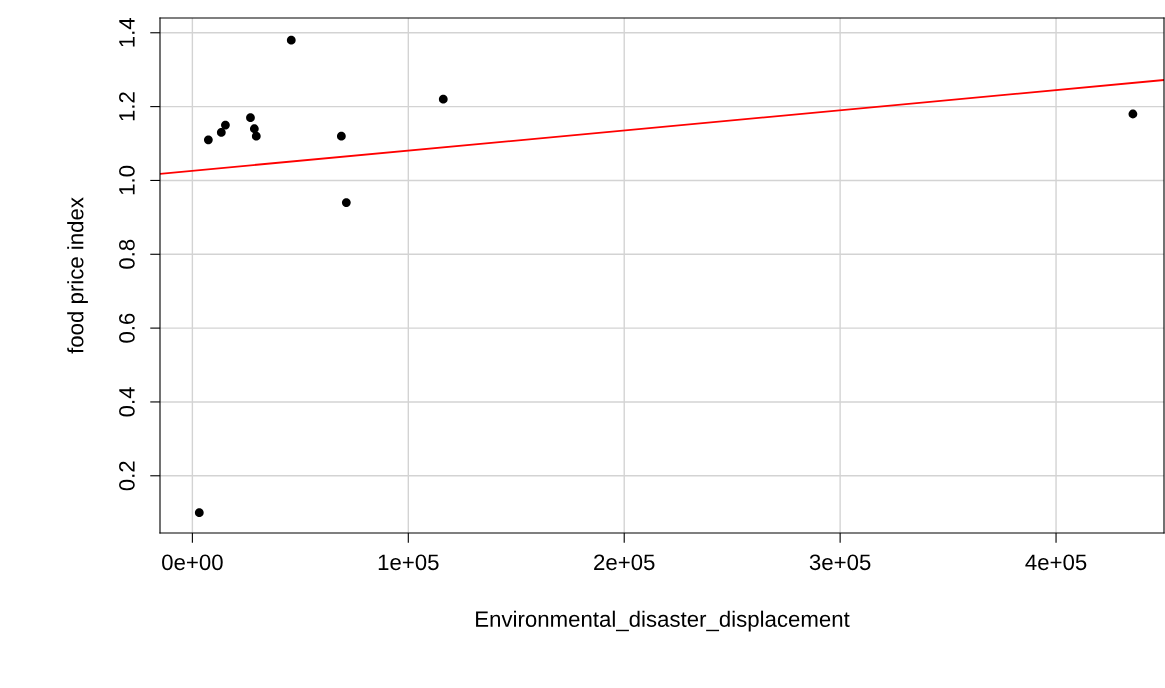 The width and height of the screenshot is (1165, 688). Describe the element at coordinates (1056, 562) in the screenshot. I see `x-tick-label: 4e+05` at that location.